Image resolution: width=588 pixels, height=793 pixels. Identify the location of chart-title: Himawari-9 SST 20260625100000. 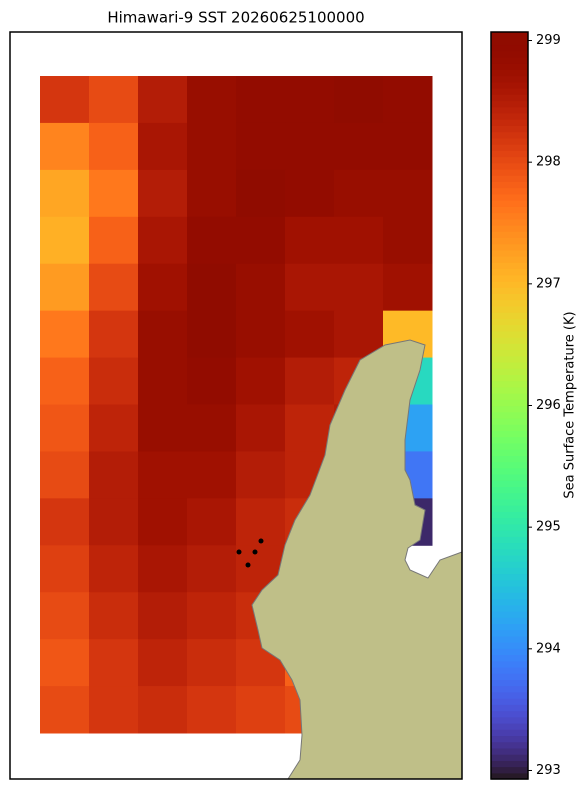
(235, 18).